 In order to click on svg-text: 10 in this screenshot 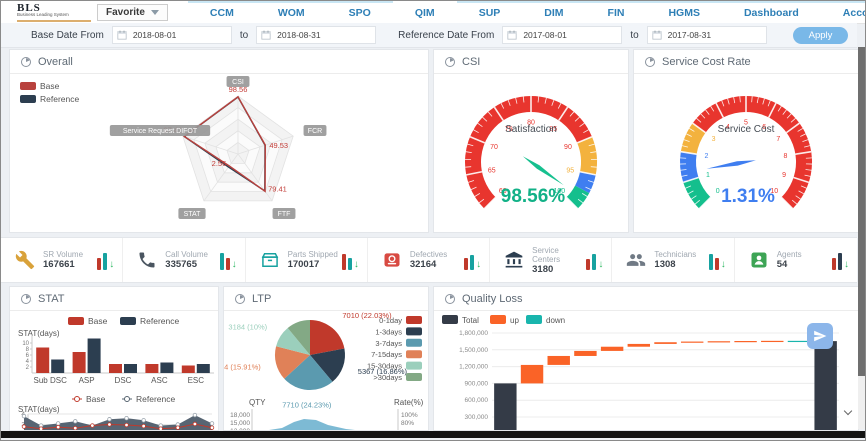, I will do `click(25, 344)`.